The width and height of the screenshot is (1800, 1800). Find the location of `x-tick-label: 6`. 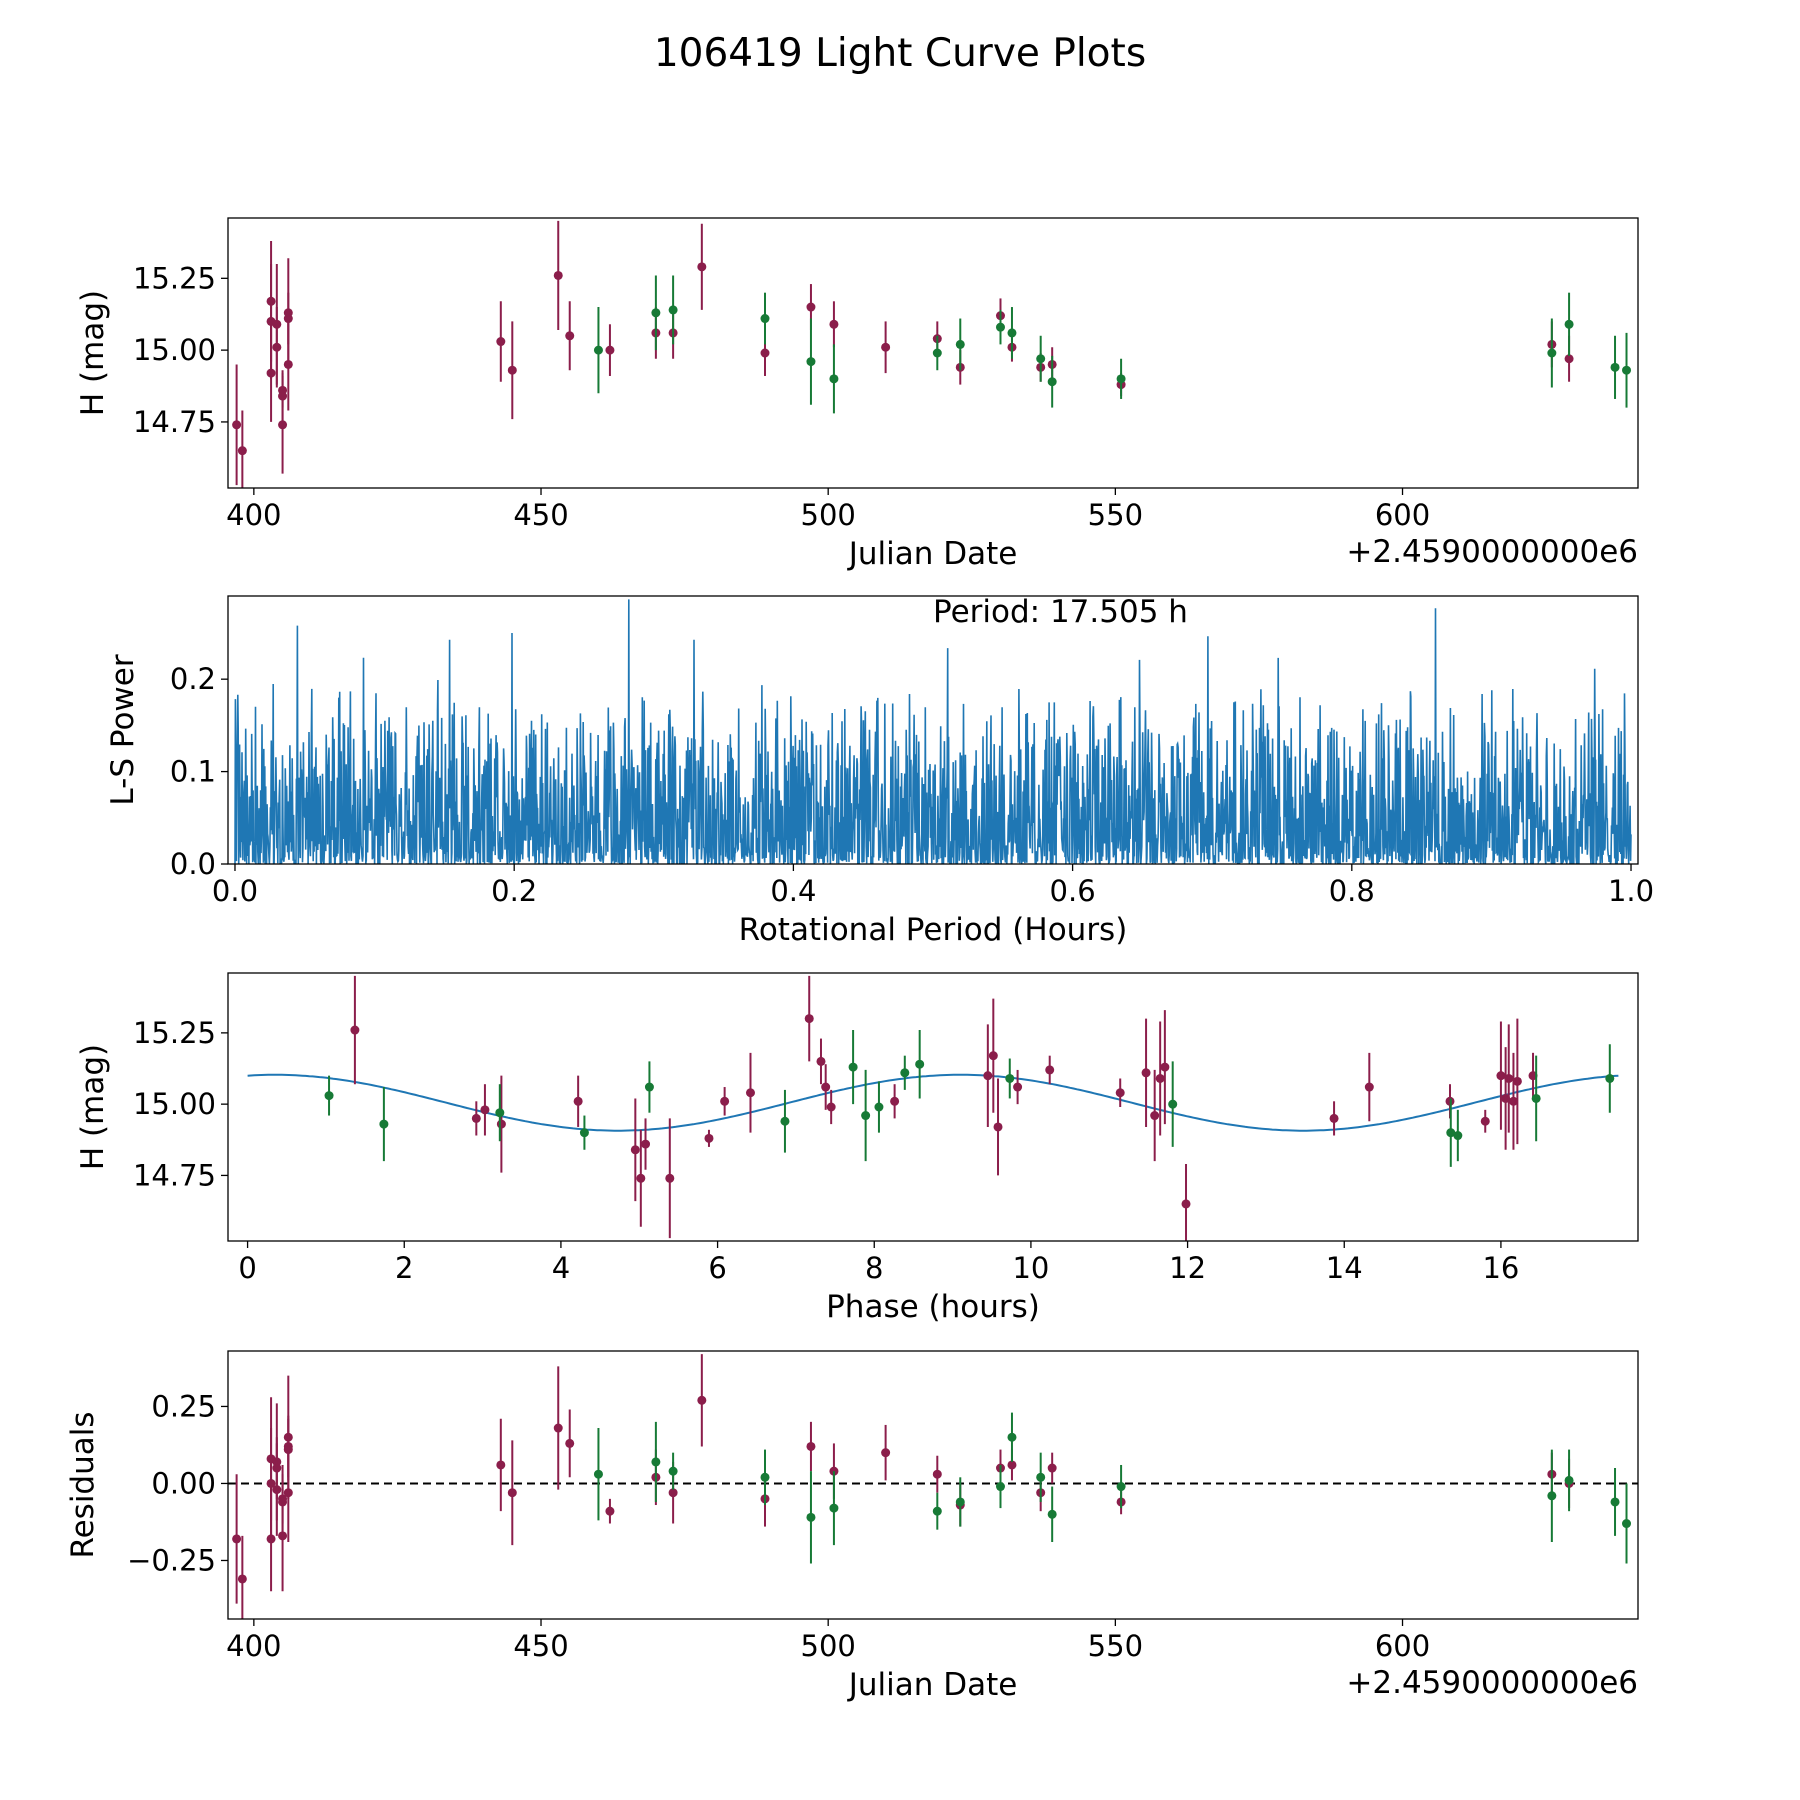

x-tick-label: 6 is located at coordinates (717, 1268).